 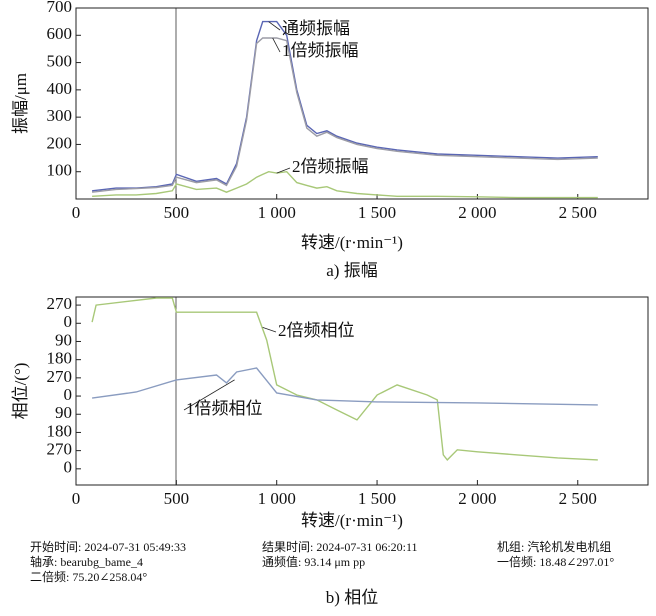 I want to click on y-tick-label: 100, so click(x=60, y=170).